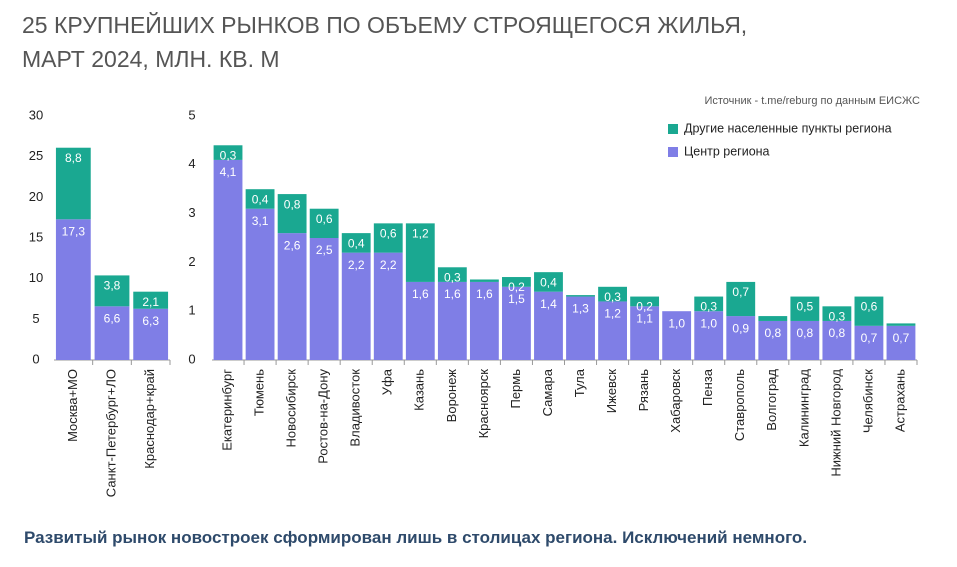 This screenshot has height=567, width=957. I want to click on y-tick-label: 20, so click(36, 196).